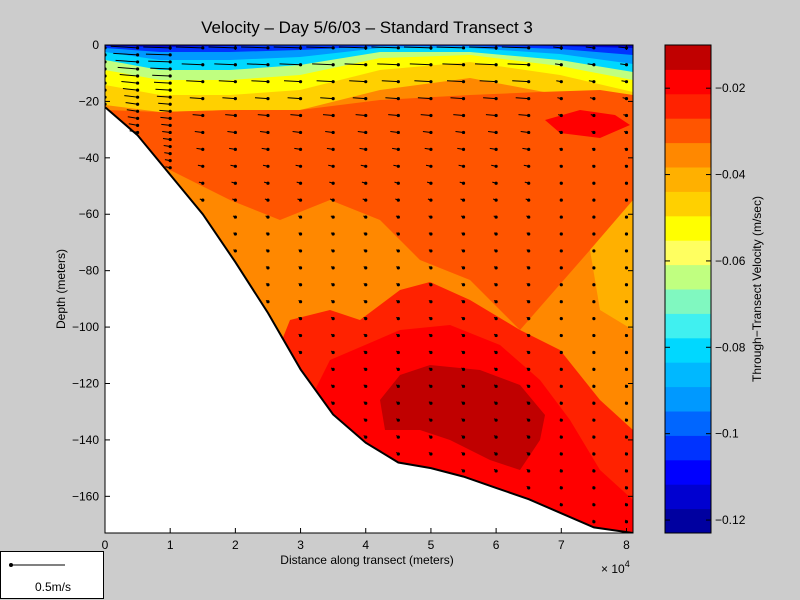  What do you see at coordinates (496, 545) in the screenshot?
I see `x-tick-label: 6` at bounding box center [496, 545].